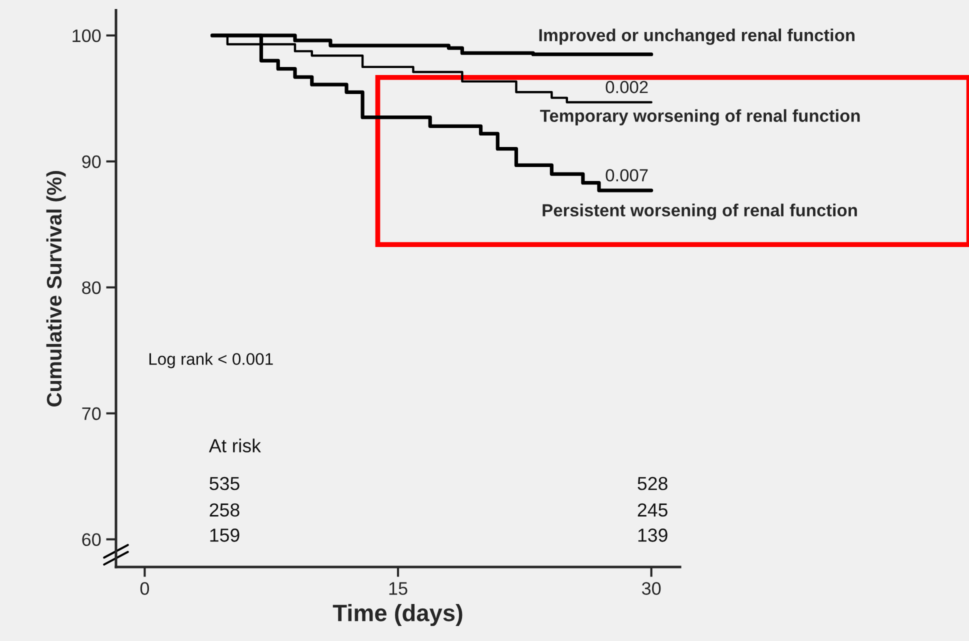  What do you see at coordinates (225, 483) in the screenshot?
I see `annotation: 535` at bounding box center [225, 483].